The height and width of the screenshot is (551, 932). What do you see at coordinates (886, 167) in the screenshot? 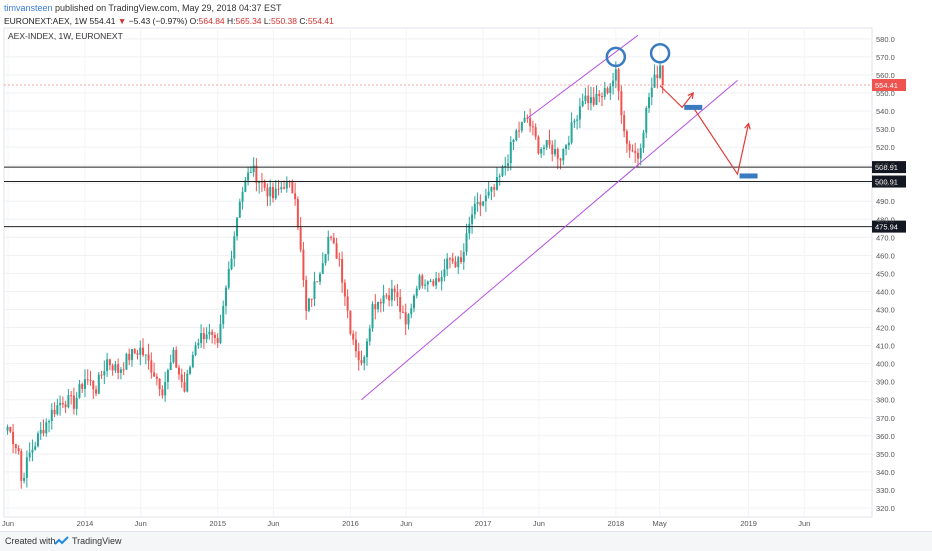
I see `level-label: 508.91` at bounding box center [886, 167].